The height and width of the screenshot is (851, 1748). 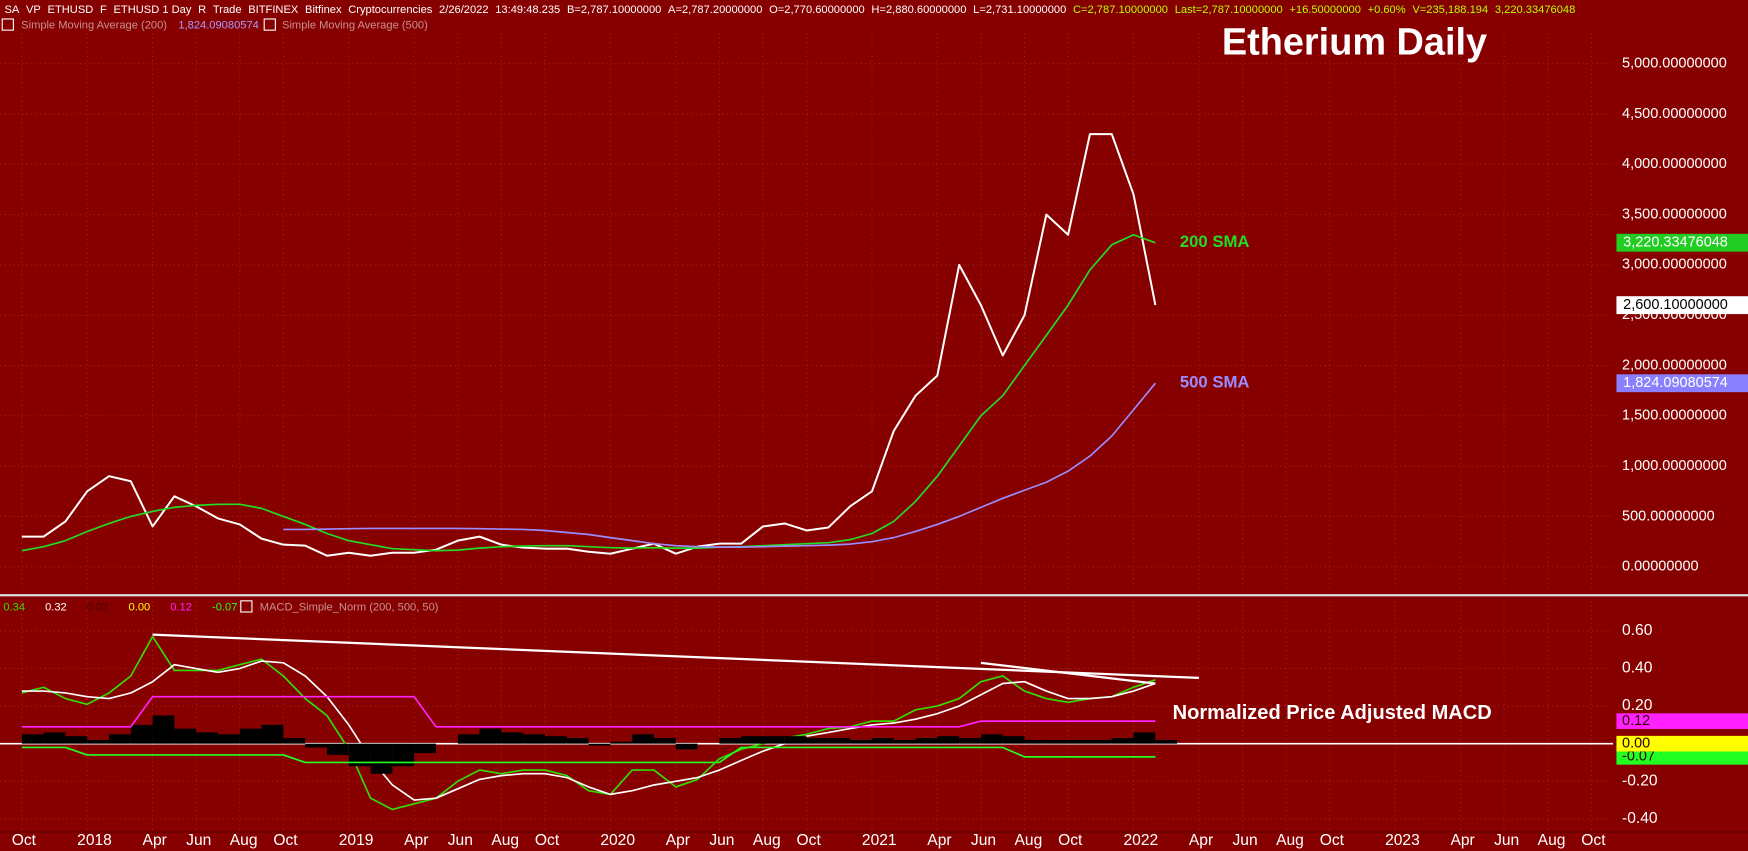 I want to click on value-box-label: 3,220.33476048, so click(x=1675, y=243).